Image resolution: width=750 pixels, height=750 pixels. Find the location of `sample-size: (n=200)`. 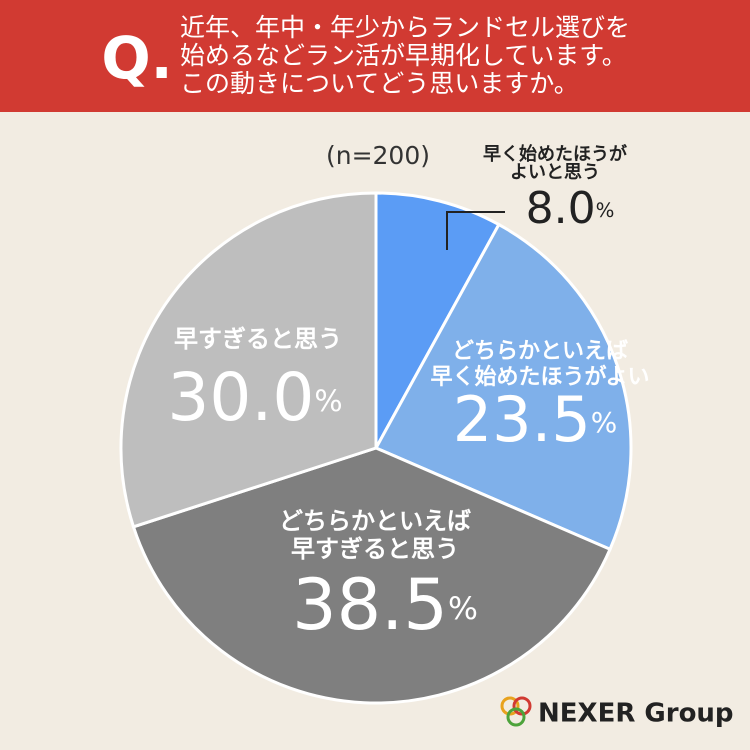

sample-size: (n=200) is located at coordinates (378, 155).